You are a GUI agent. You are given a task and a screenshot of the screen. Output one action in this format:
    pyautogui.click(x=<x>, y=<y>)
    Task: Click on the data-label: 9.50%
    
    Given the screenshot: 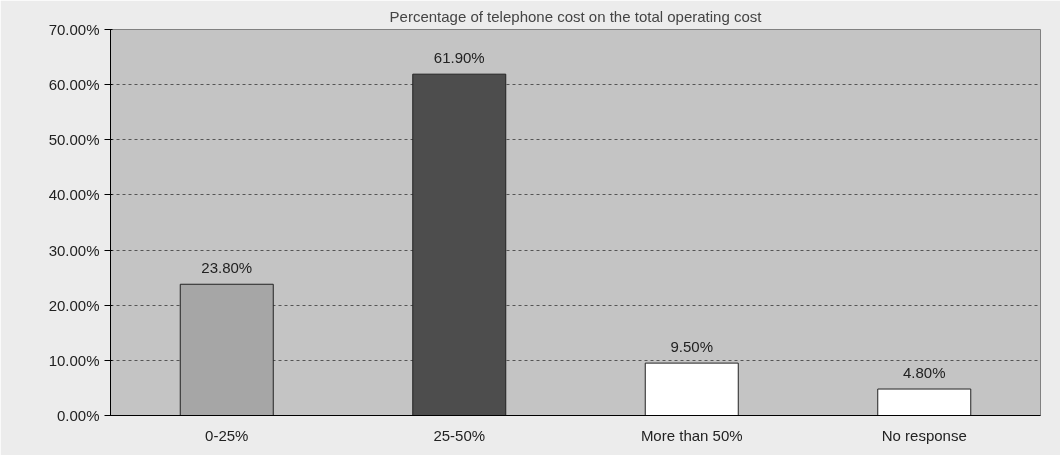 What is the action you would take?
    pyautogui.click(x=692, y=347)
    